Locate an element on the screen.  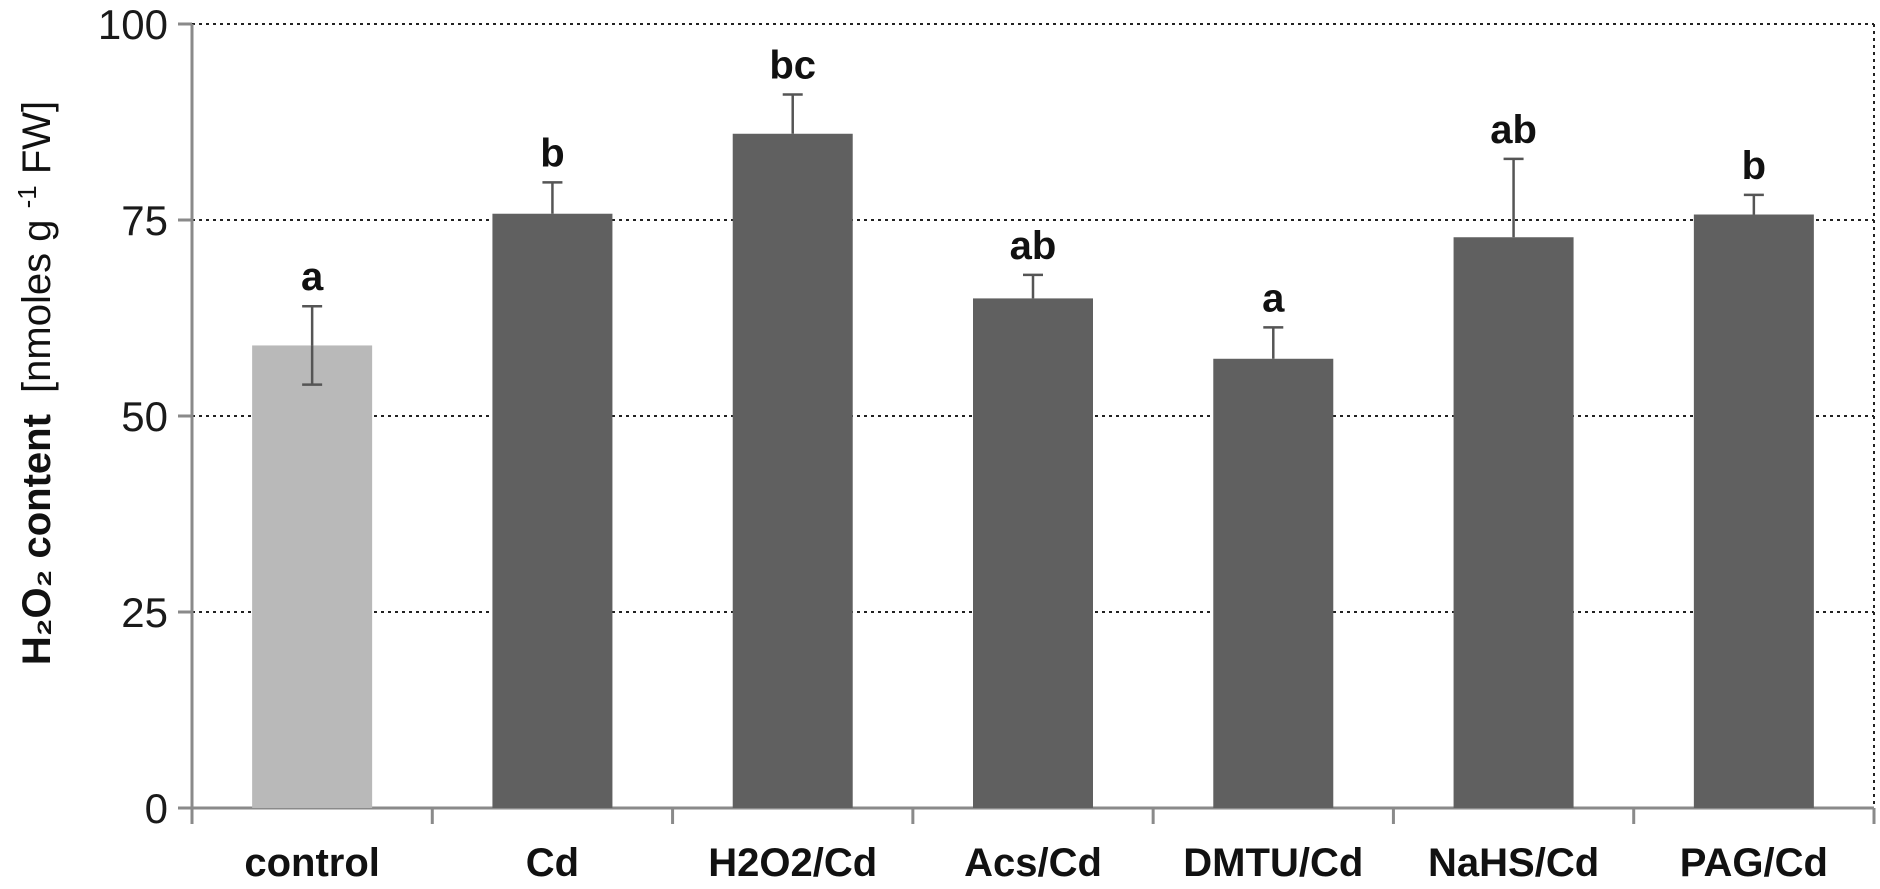
x-tick-label: NaHS/Cd is located at coordinates (1513, 863).